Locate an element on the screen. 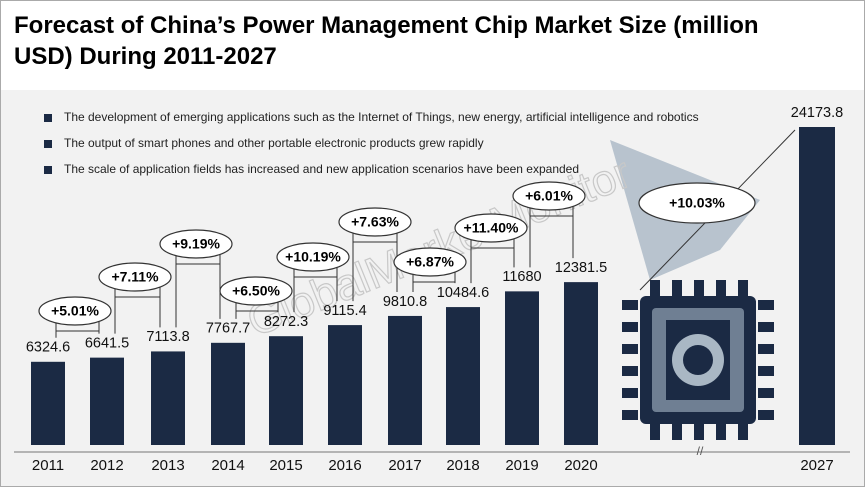 This screenshot has height=487, width=865. x-tick-label: 2020 is located at coordinates (580, 465).